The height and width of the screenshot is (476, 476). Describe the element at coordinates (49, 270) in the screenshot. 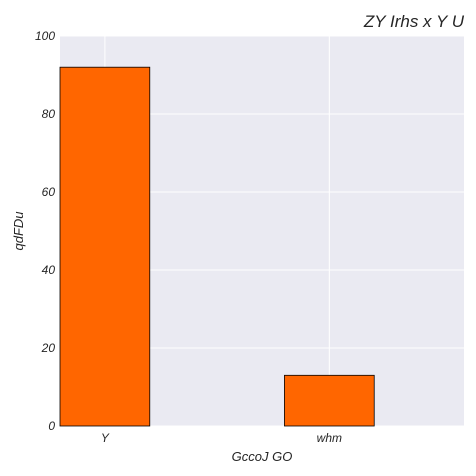

I see `y-tick-label: 40` at that location.